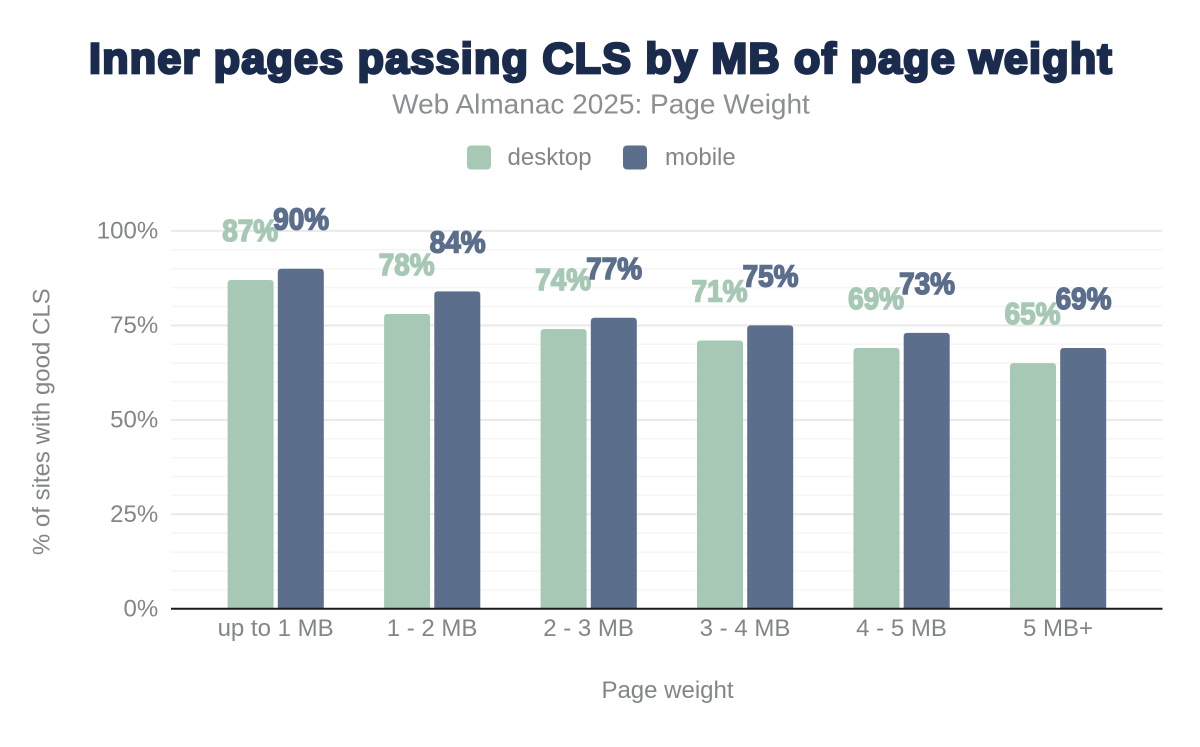  Describe the element at coordinates (134, 419) in the screenshot. I see `svg-text: 50%` at that location.